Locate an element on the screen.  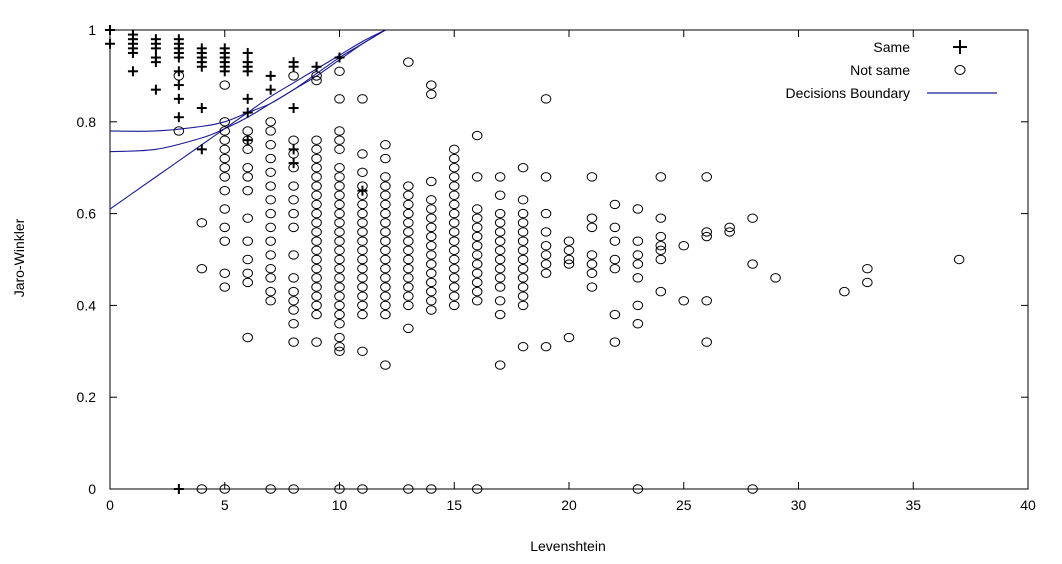
y-tick-label: 0 is located at coordinates (92, 489).